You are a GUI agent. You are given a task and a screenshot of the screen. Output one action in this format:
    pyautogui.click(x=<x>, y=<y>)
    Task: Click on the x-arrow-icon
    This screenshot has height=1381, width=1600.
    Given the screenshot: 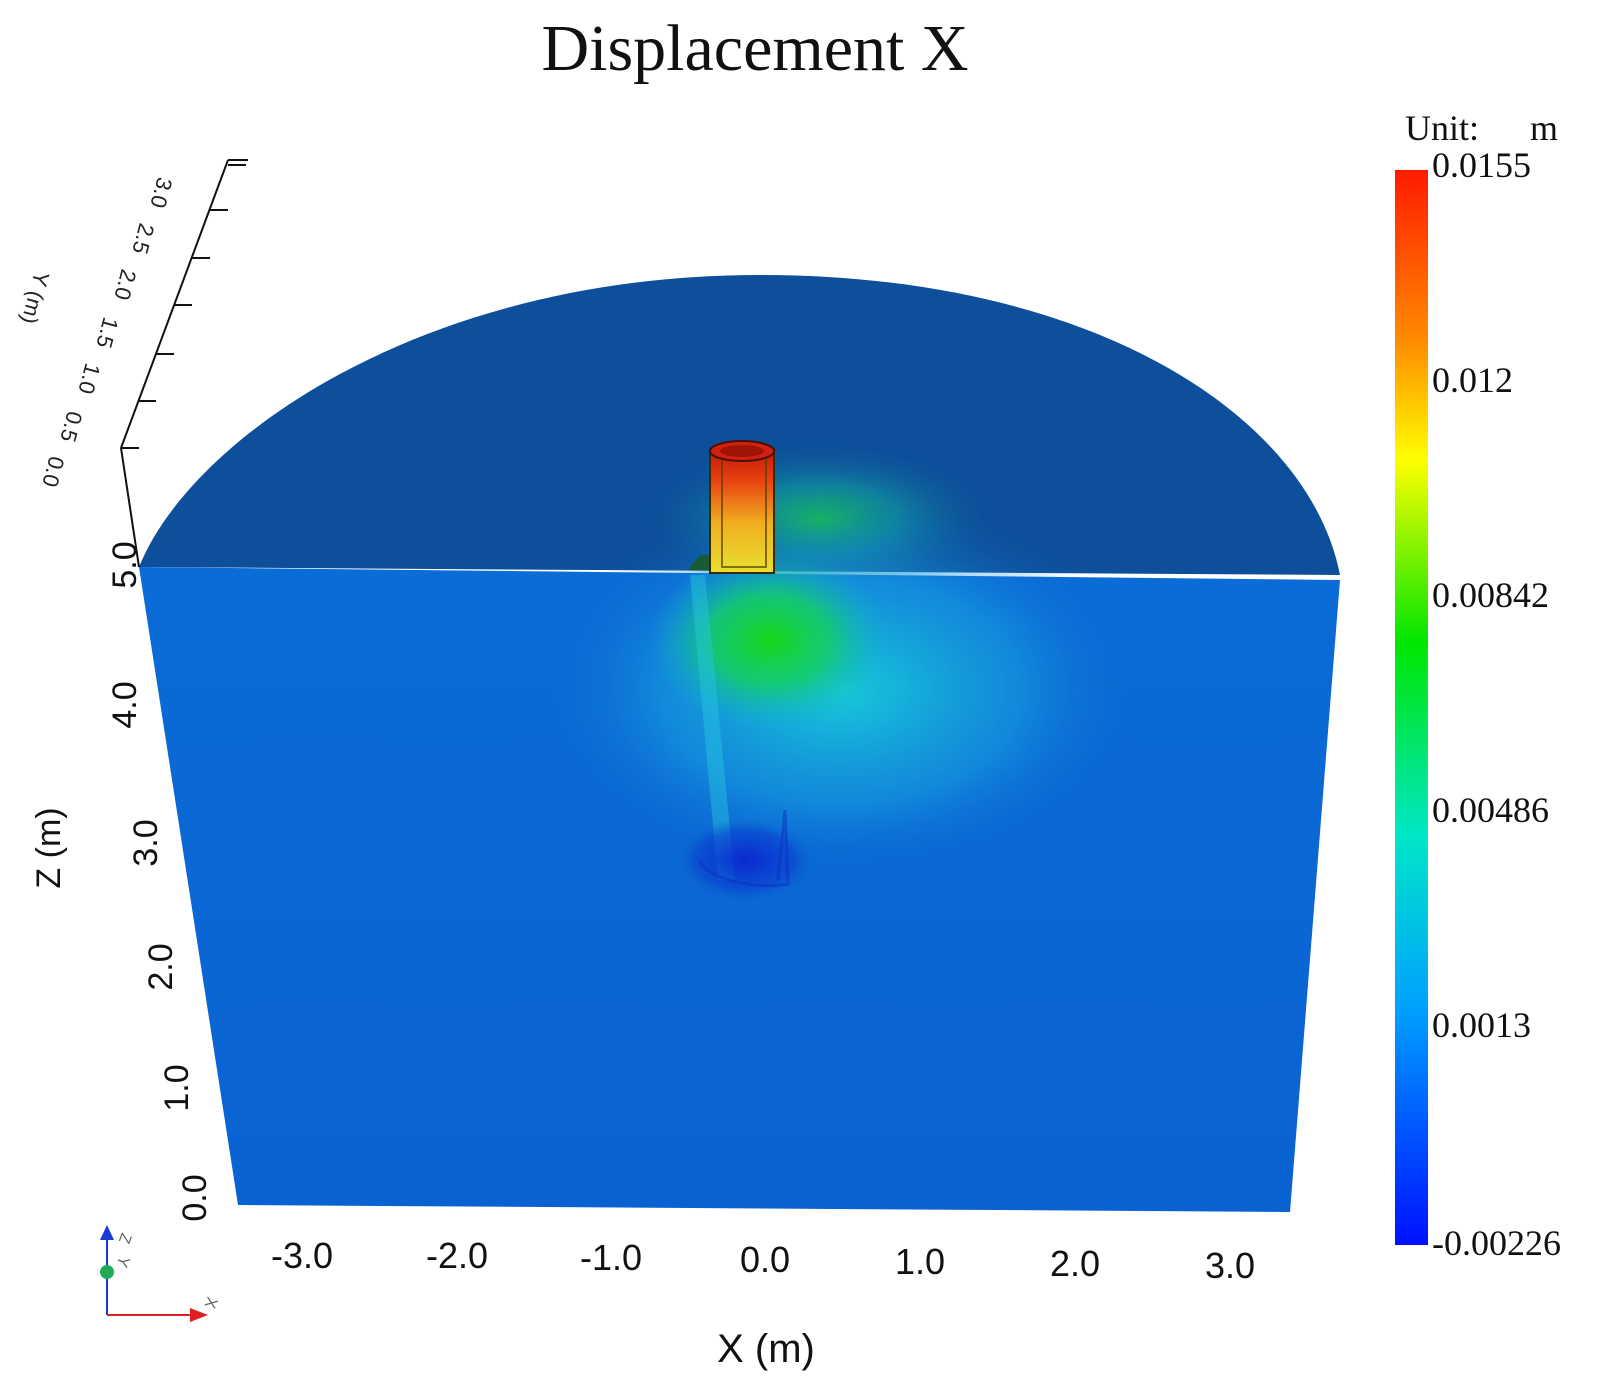 What is the action you would take?
    pyautogui.click(x=199, y=1315)
    